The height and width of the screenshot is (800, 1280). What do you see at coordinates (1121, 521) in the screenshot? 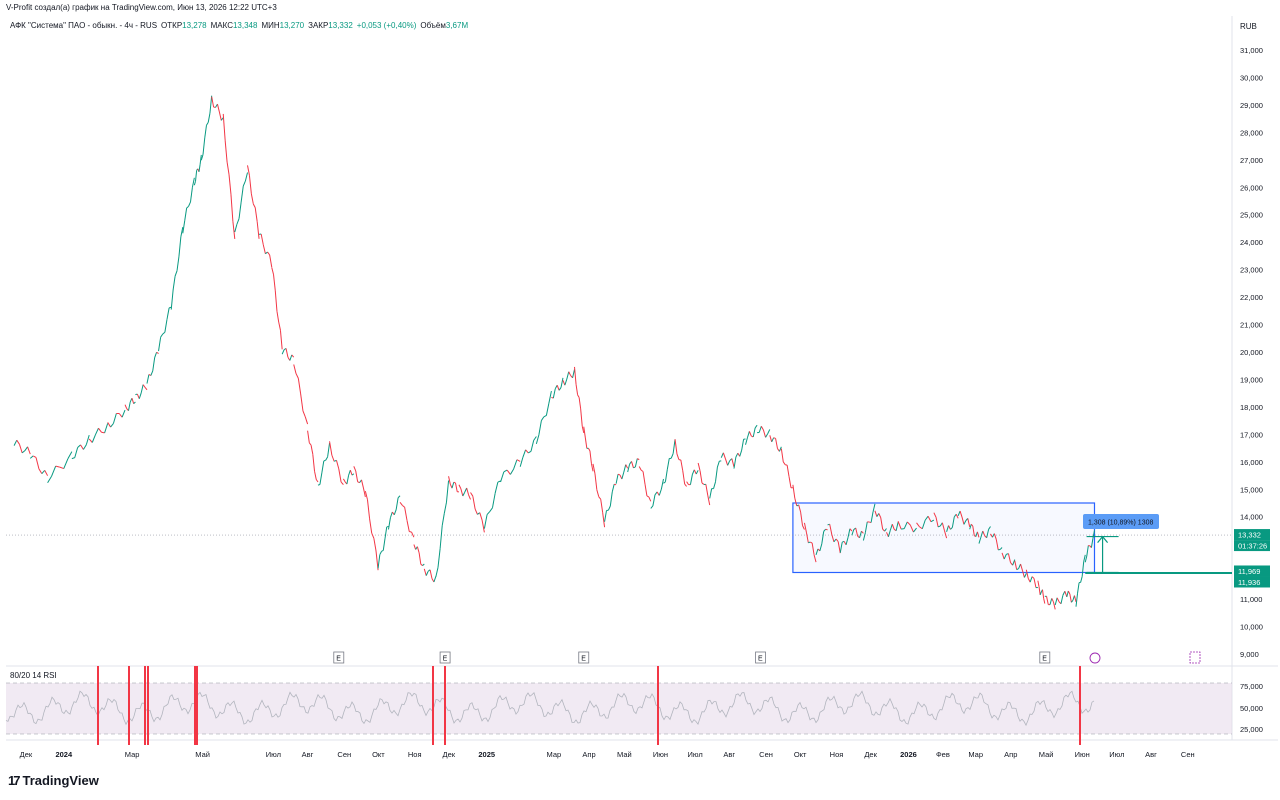
I see `measure-badge` at bounding box center [1121, 521].